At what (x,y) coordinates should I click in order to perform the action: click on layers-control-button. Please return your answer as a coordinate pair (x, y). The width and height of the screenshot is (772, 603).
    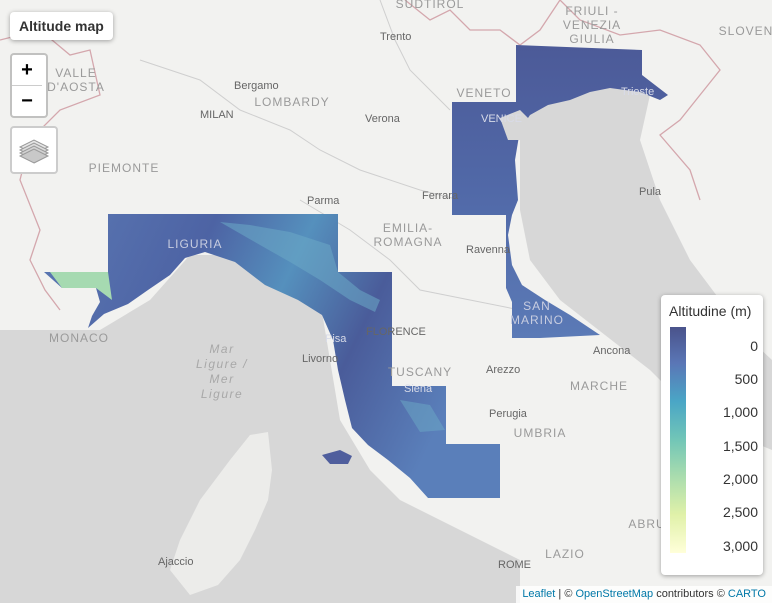
    Looking at the image, I should click on (34, 150).